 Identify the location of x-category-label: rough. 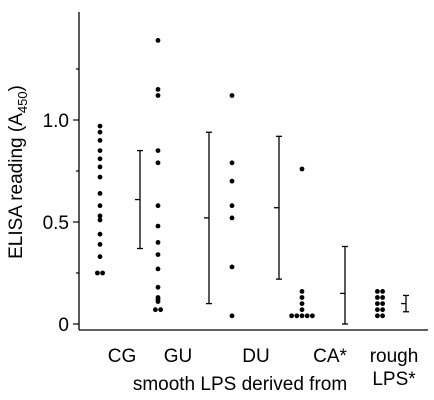
(394, 356).